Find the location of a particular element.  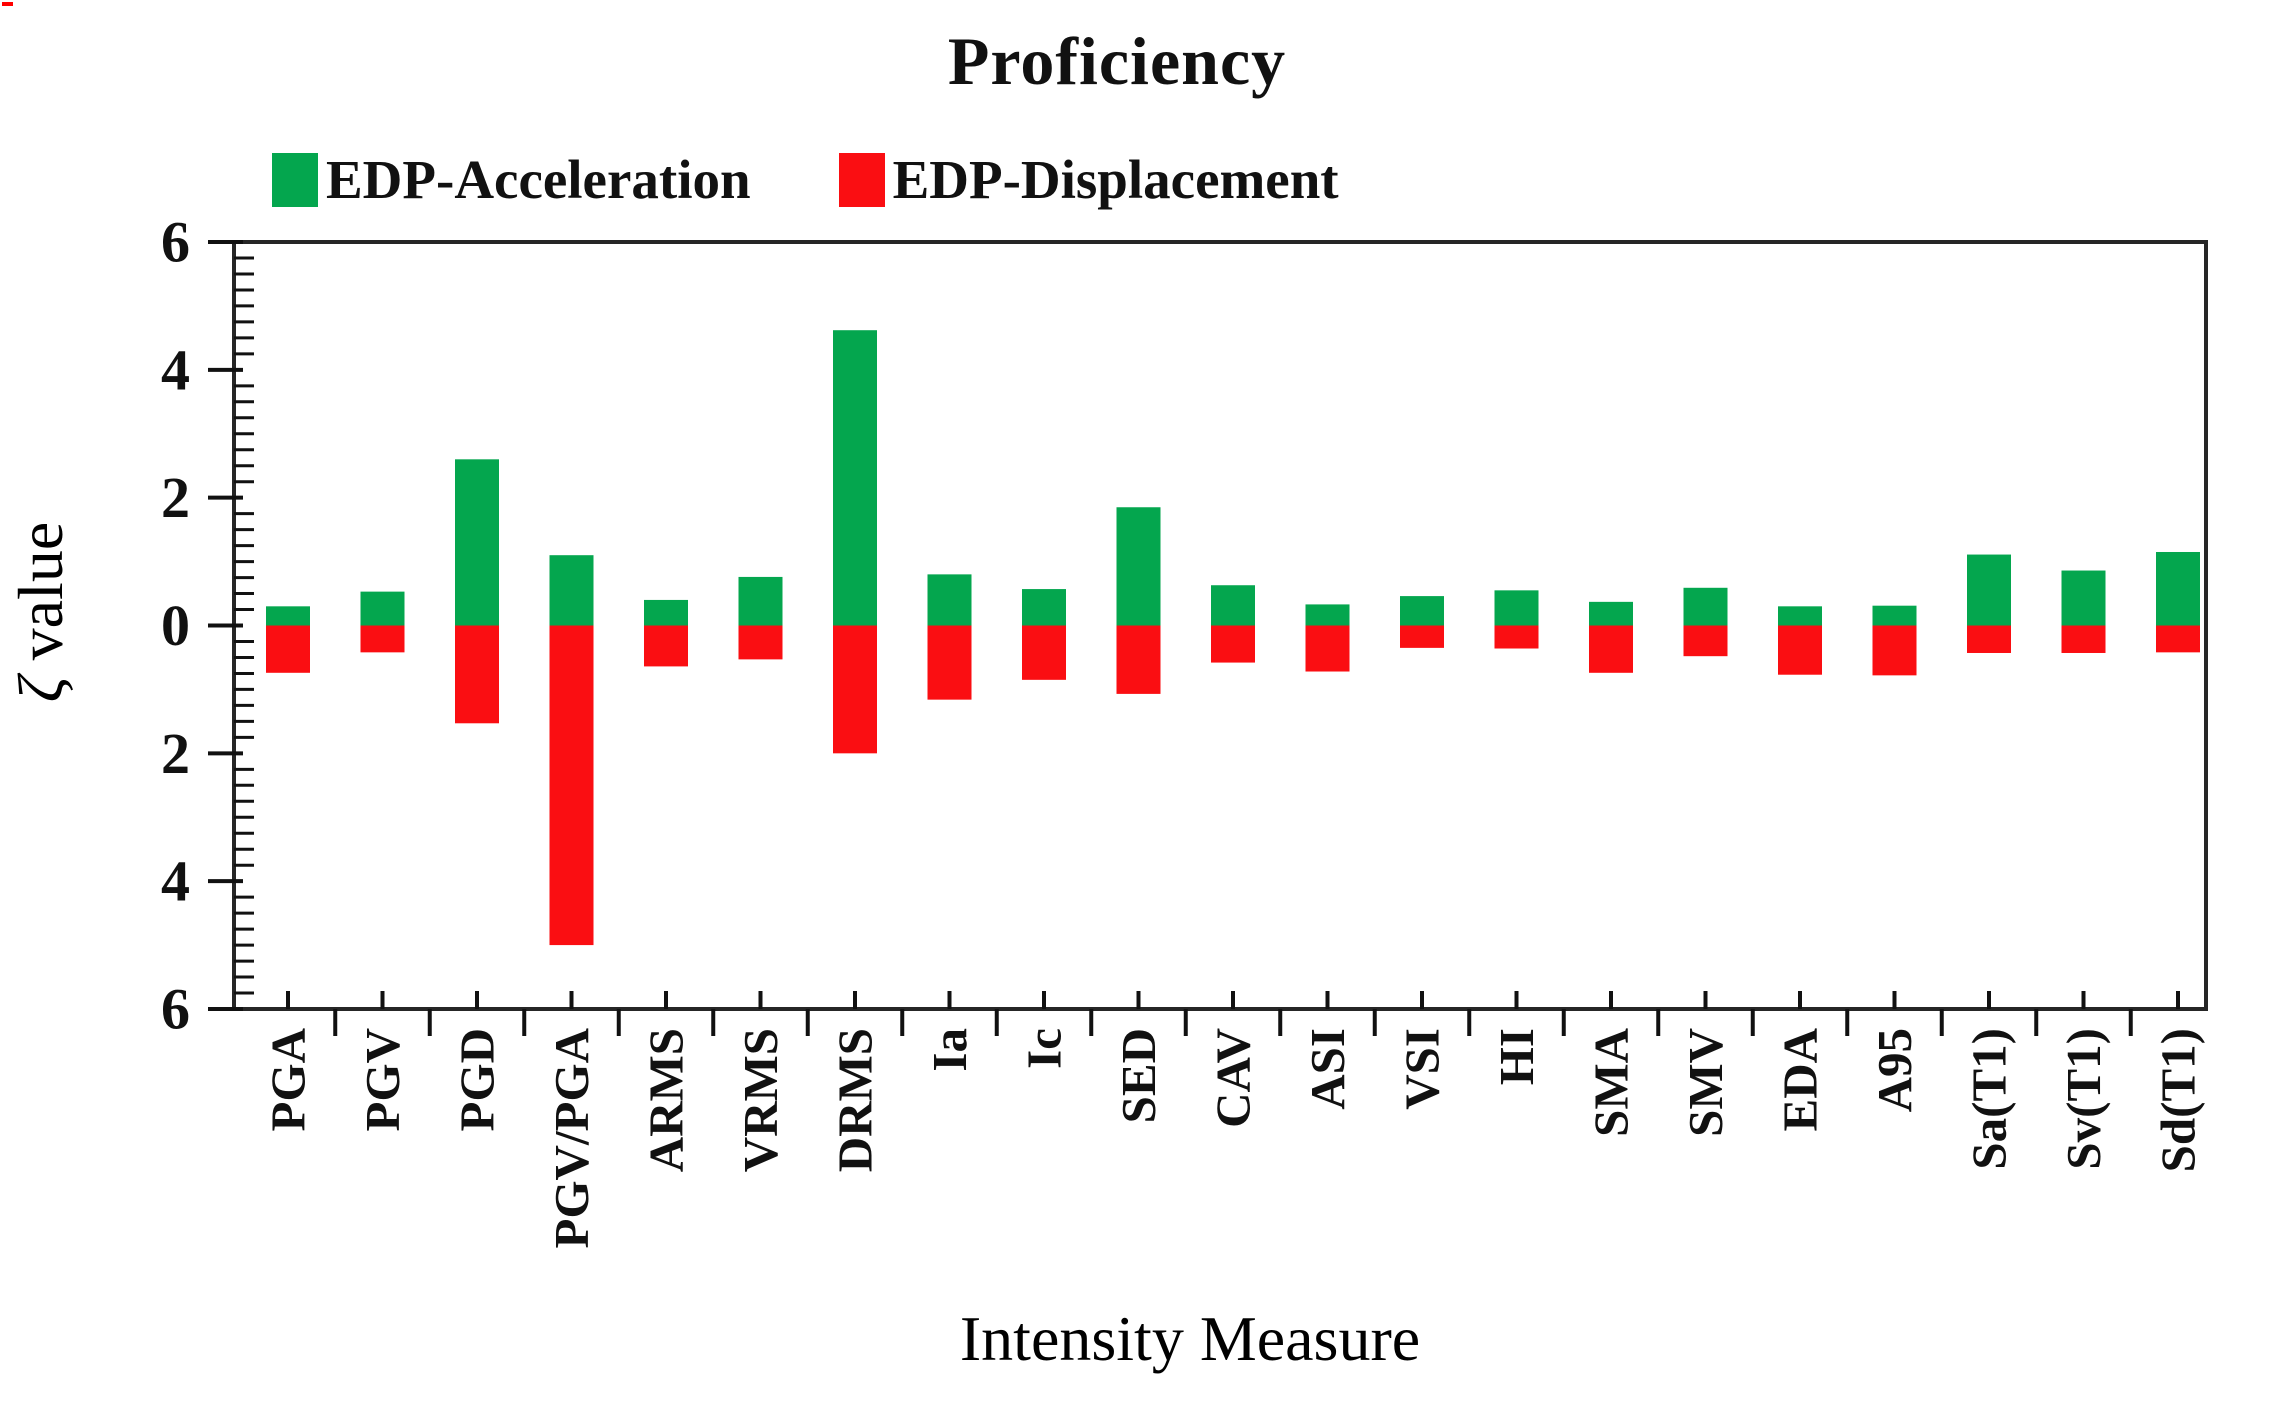

bar-pair-Ia is located at coordinates (949, 637).